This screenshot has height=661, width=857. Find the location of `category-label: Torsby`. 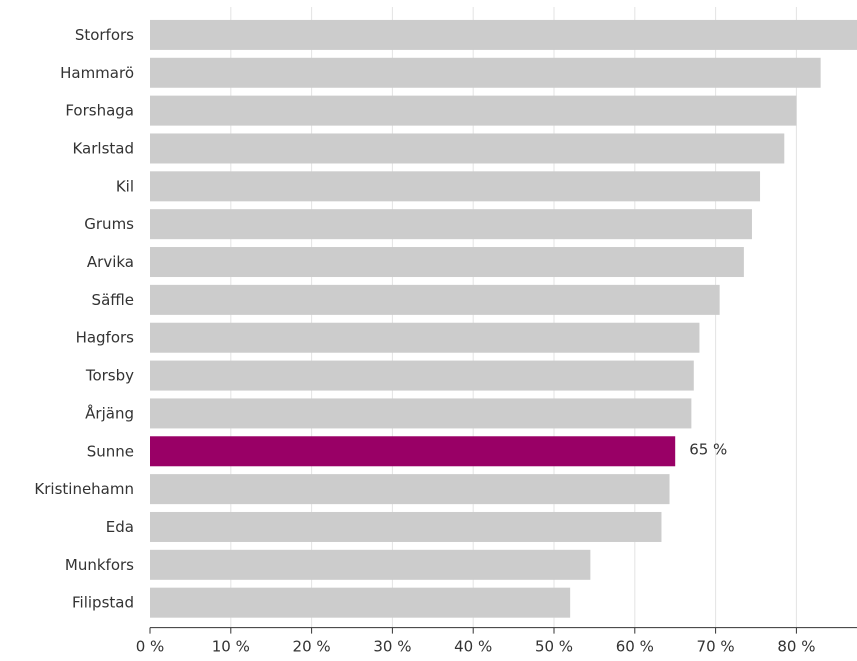

category-label: Torsby is located at coordinates (109, 376).